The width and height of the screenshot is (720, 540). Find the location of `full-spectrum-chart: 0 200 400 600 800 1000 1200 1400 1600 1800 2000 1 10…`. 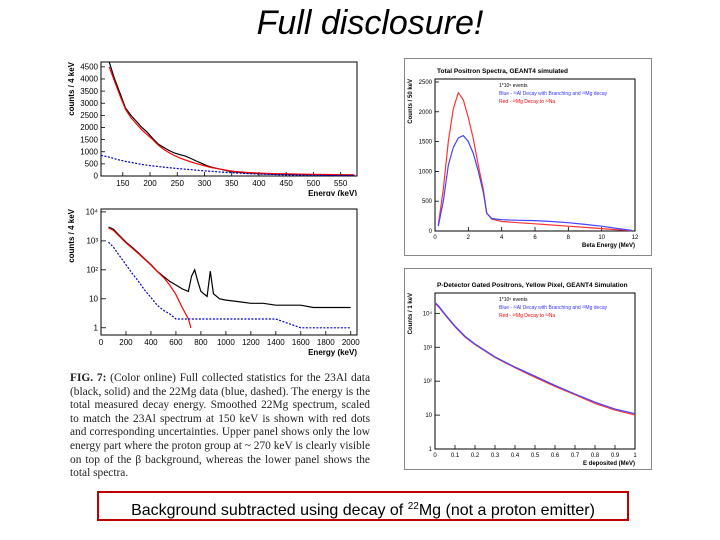

full-spectrum-chart: 0 200 400 600 800 1000 1200 1400 1600 1800 2000 1 10… is located at coordinates (213, 282).